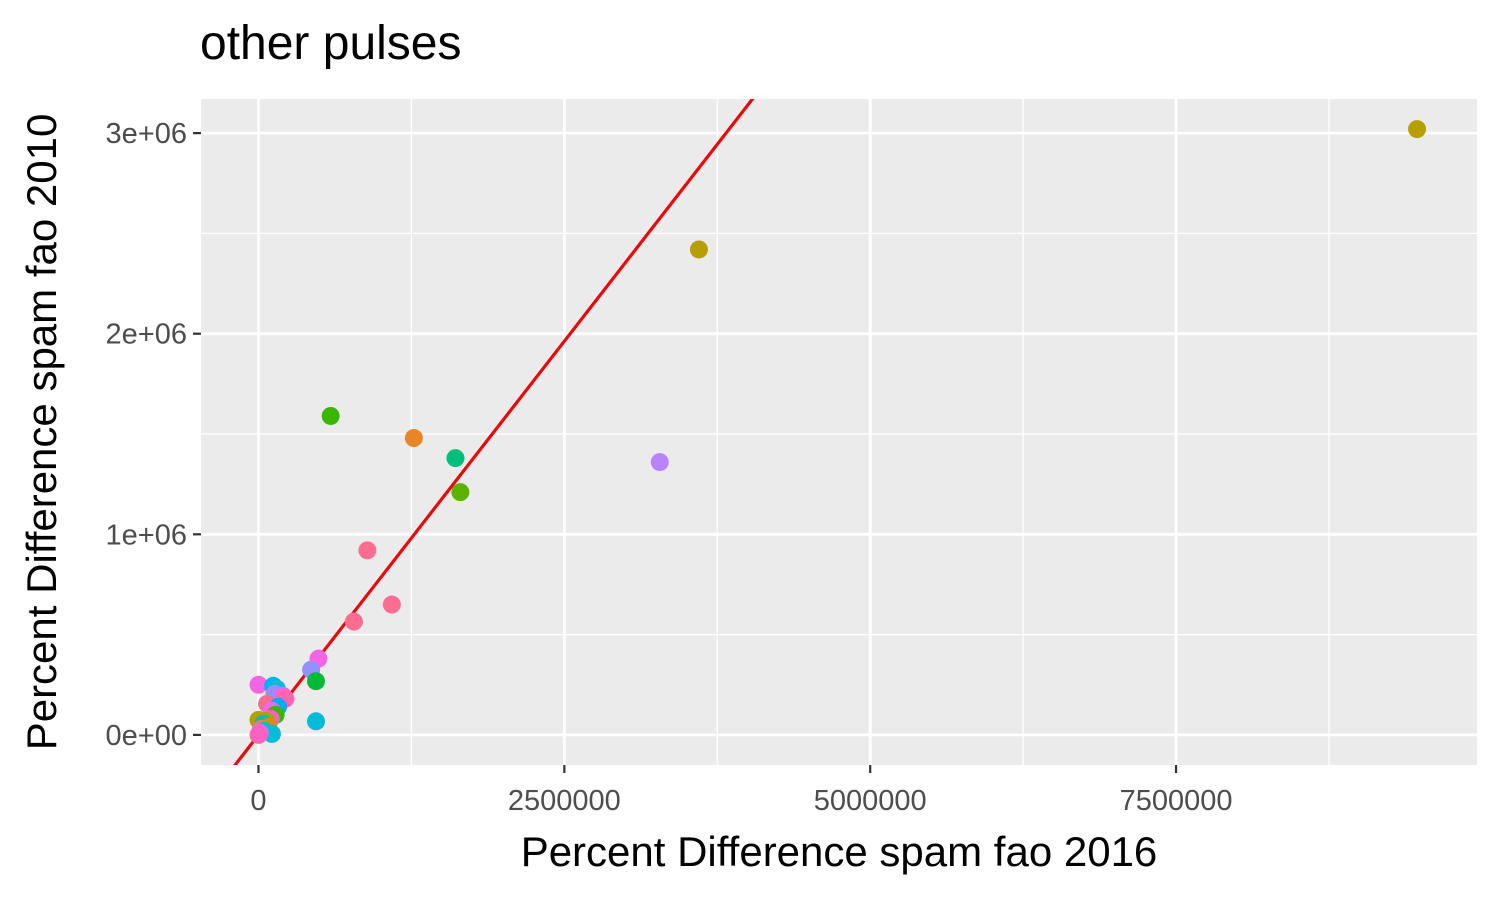  Describe the element at coordinates (1176, 801) in the screenshot. I see `x-tick-label: 7500000` at that location.